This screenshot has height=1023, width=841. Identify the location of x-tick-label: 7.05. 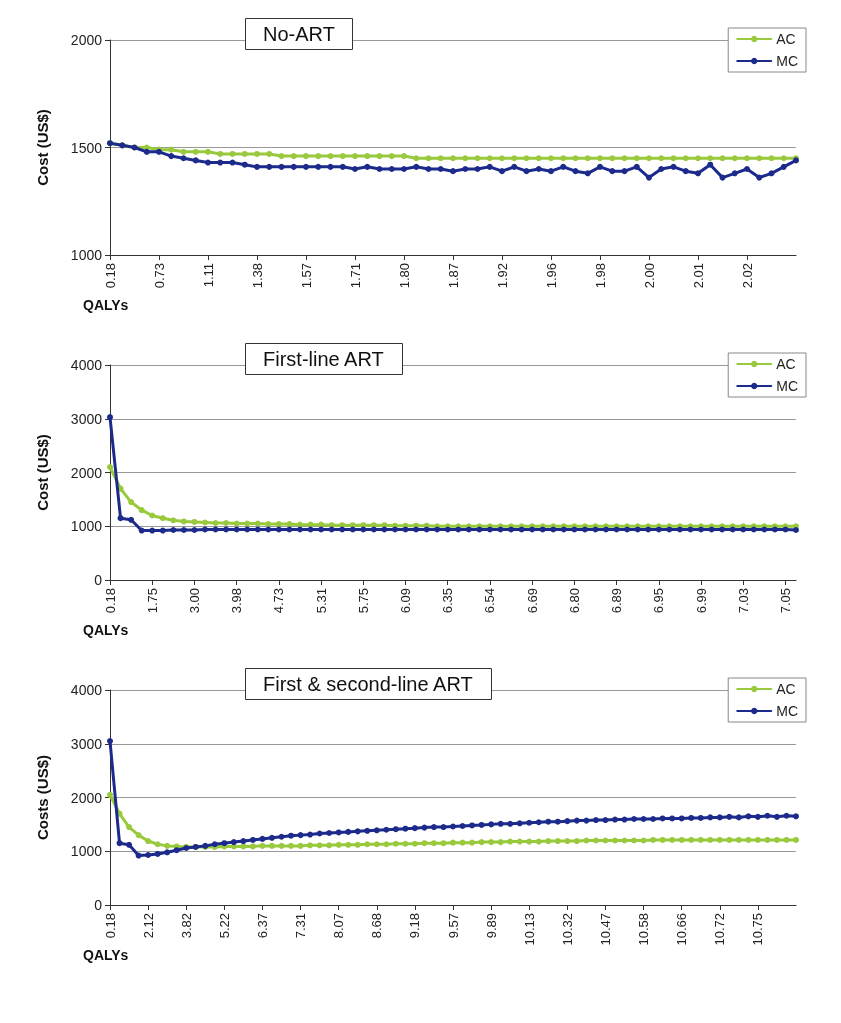
(785, 601).